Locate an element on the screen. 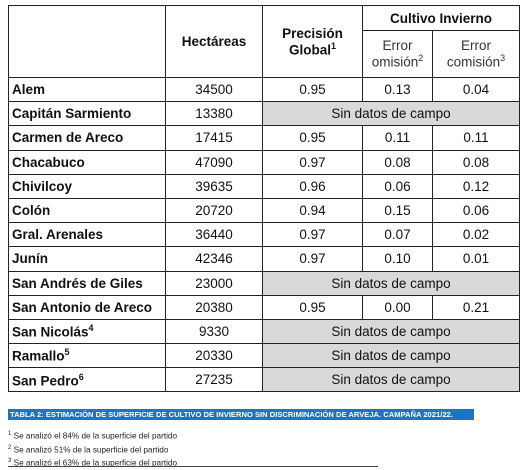 The image size is (527, 470). header-cell: Precisión Global1 is located at coordinates (312, 41).